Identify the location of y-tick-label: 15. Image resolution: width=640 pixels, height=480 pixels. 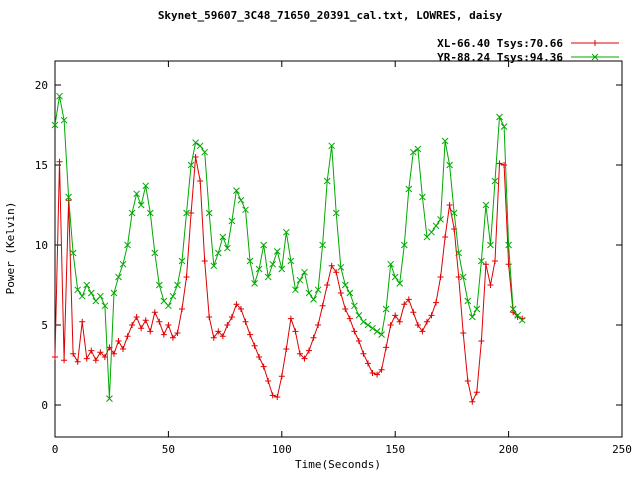
(41, 165).